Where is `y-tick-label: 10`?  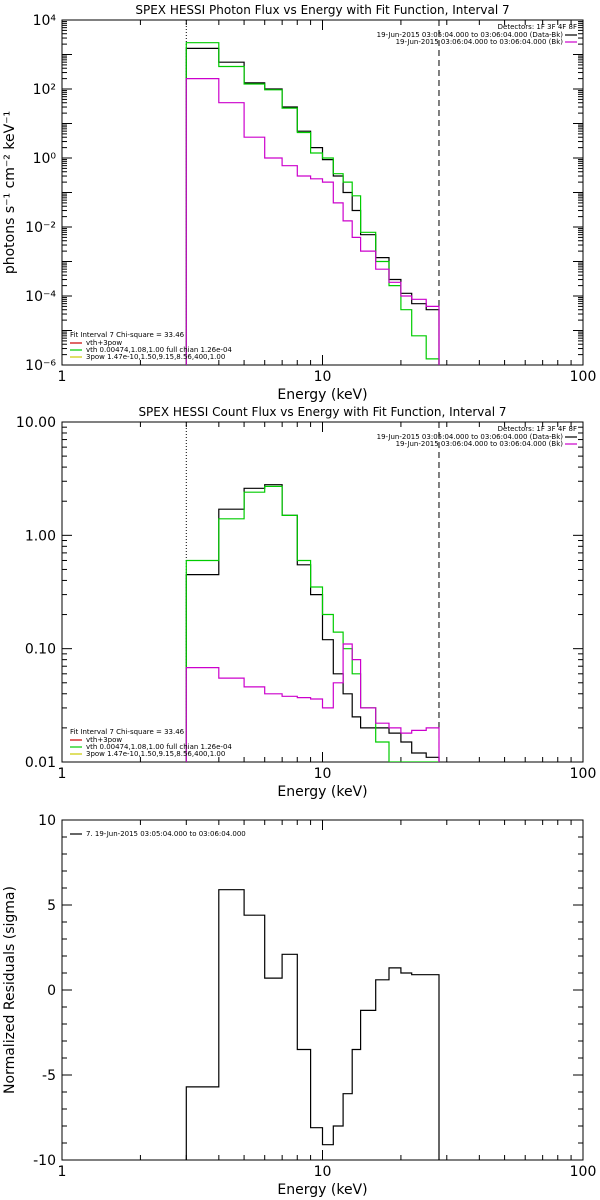
y-tick-label: 10 is located at coordinates (47, 821).